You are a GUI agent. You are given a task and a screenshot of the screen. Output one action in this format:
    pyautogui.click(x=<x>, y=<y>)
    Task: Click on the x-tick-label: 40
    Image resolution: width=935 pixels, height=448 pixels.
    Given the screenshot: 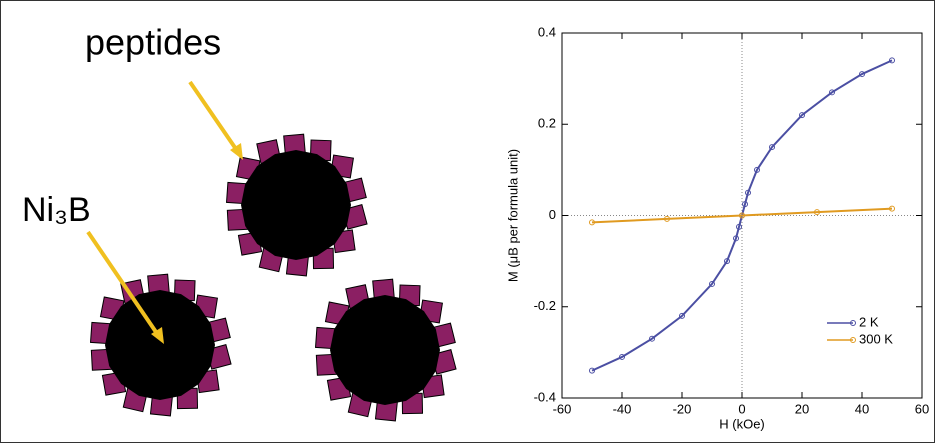 What is the action you would take?
    pyautogui.click(x=862, y=408)
    